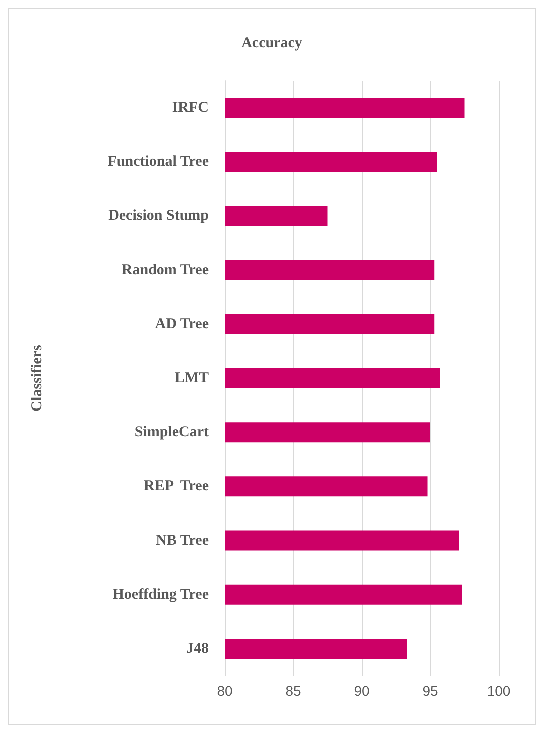  What do you see at coordinates (159, 162) in the screenshot?
I see `y-tick-label: Functional Tree` at bounding box center [159, 162].